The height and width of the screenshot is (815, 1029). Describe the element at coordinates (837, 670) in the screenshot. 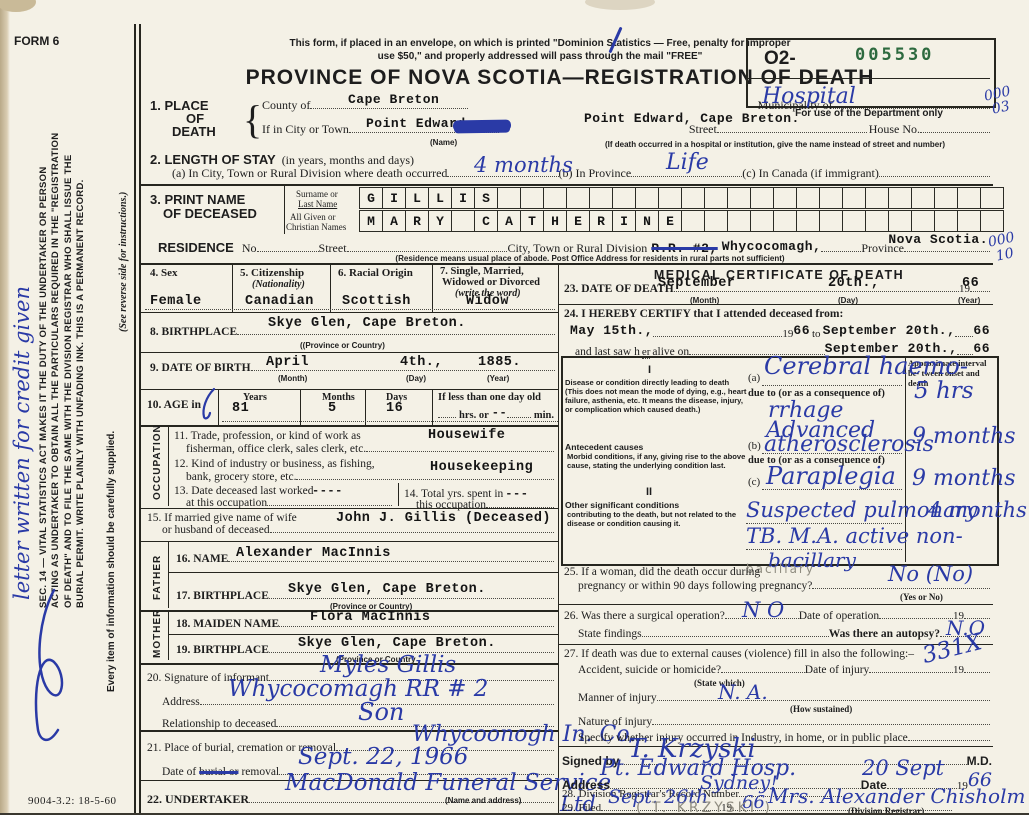

I see `q27-dateinjury-label: Date of injury` at that location.